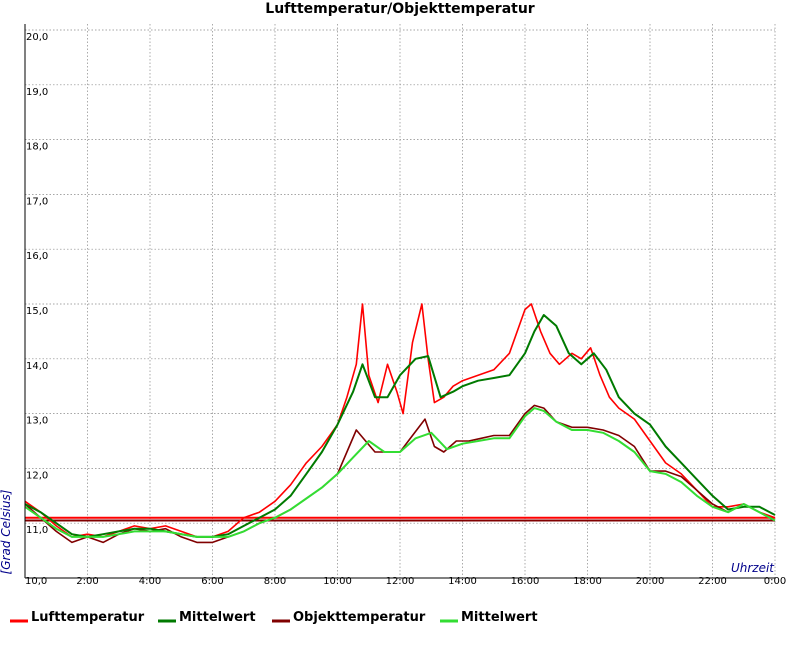 This screenshot has height=650, width=800. Describe the element at coordinates (6, 531) in the screenshot. I see `y-axis-label: [Grad Celsius]` at that location.